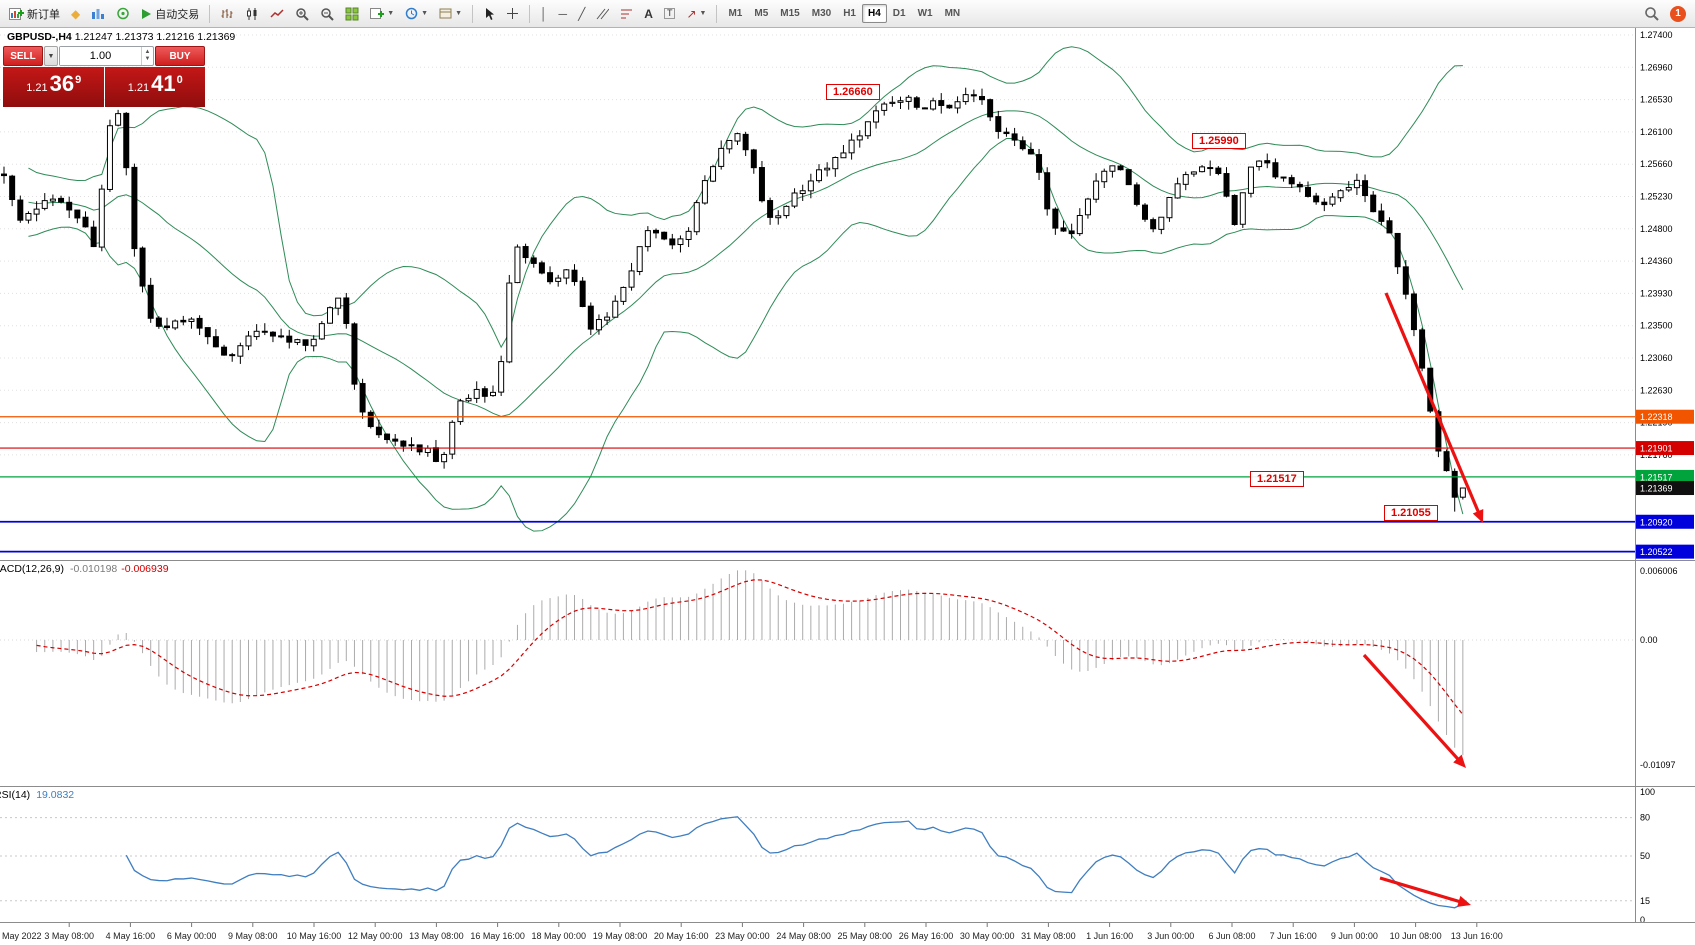 The height and width of the screenshot is (945, 1695). I want to click on buy-button: BUY, so click(180, 56).